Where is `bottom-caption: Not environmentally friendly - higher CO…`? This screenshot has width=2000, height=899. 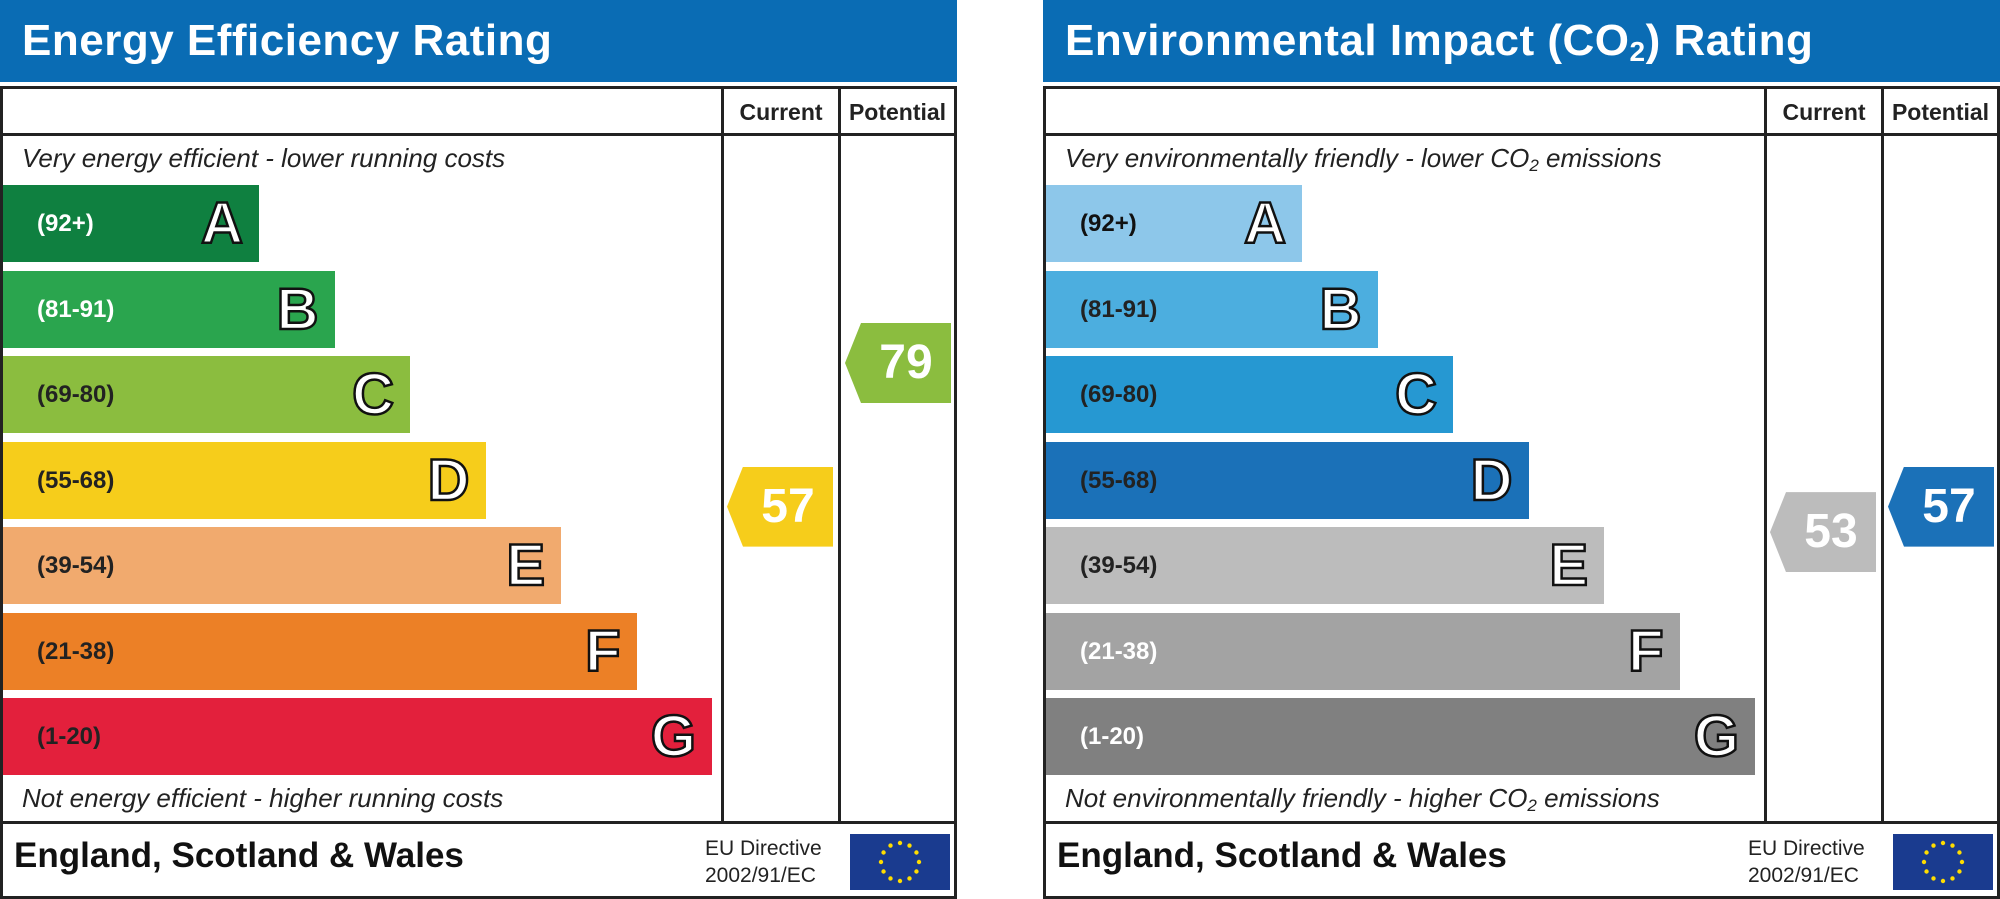 bottom-caption: Not environmentally friendly - higher CO… is located at coordinates (1362, 798).